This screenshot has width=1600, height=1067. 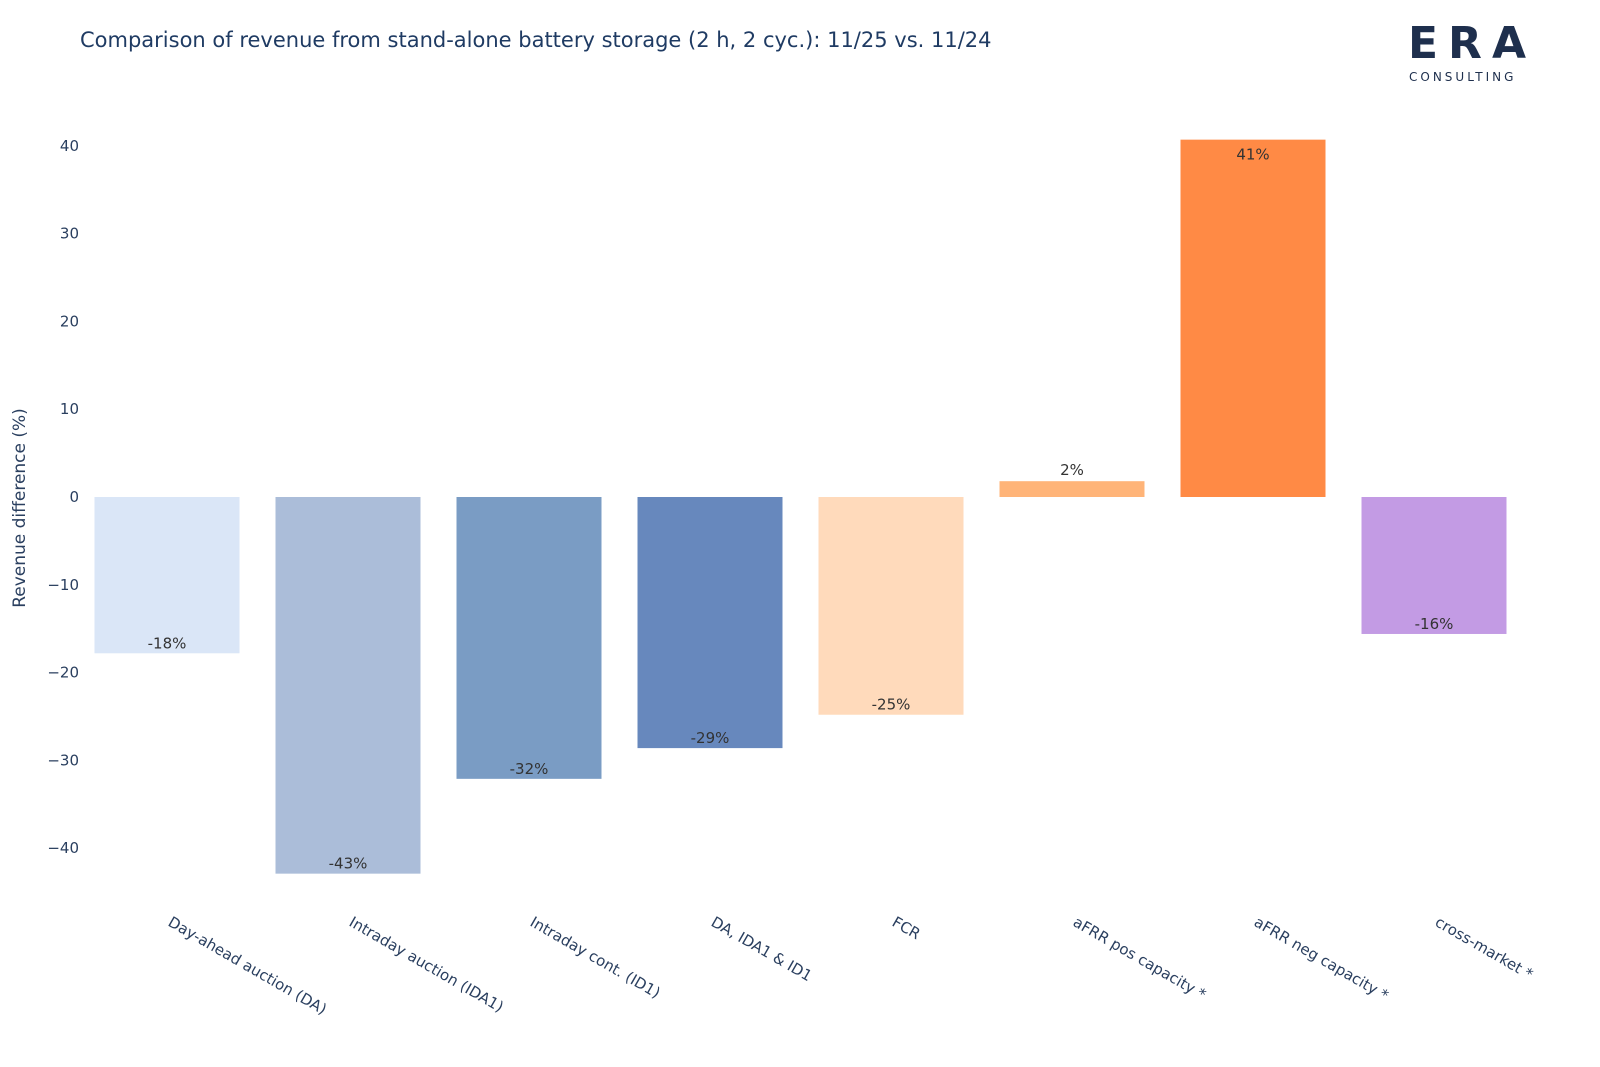 I want to click on x-tick-label: aFRR pos capacity *, so click(x=1140, y=958).